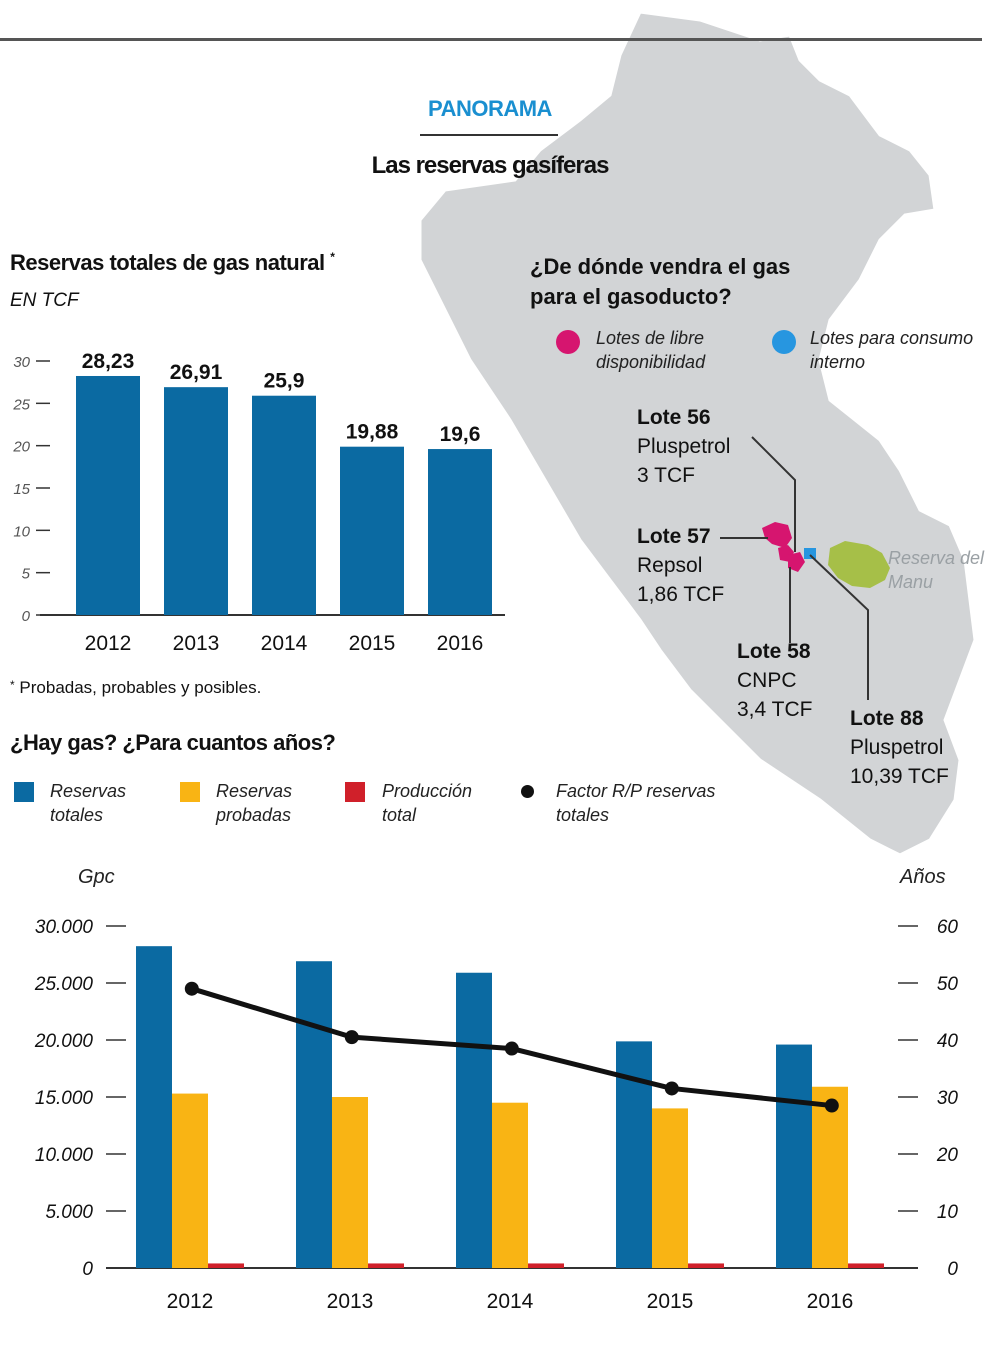 The height and width of the screenshot is (1346, 1000). What do you see at coordinates (355, 792) in the screenshot?
I see `legend-production-swatch` at bounding box center [355, 792].